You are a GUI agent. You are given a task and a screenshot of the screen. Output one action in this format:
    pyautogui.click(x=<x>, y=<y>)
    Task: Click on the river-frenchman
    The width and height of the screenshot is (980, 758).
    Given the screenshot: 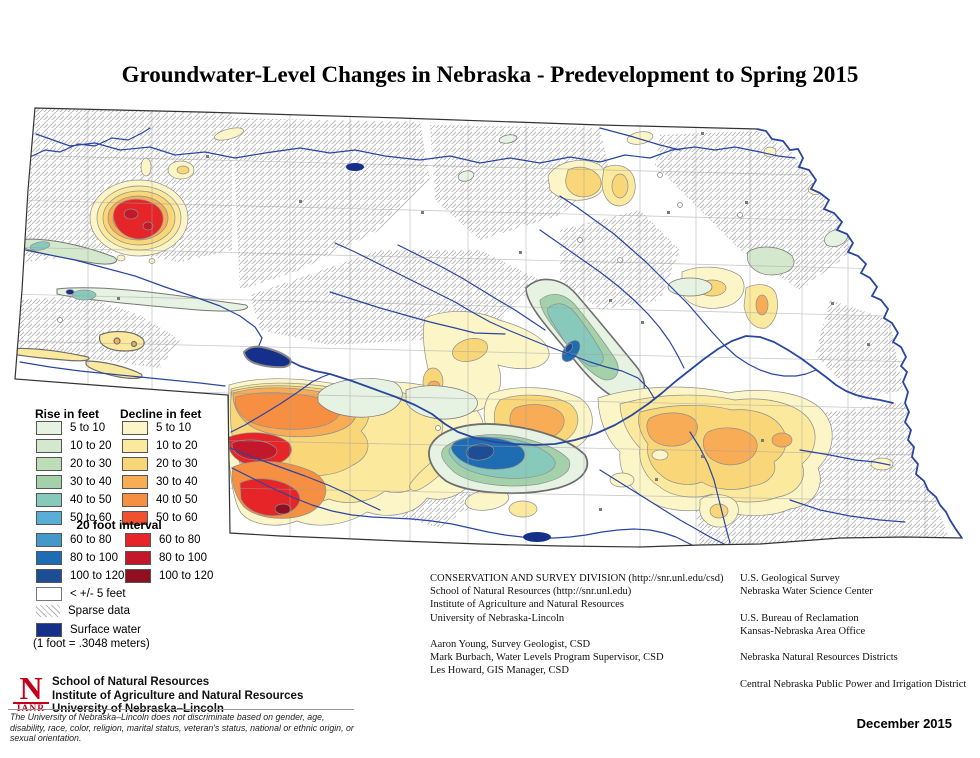 What is the action you would take?
    pyautogui.click(x=305, y=479)
    